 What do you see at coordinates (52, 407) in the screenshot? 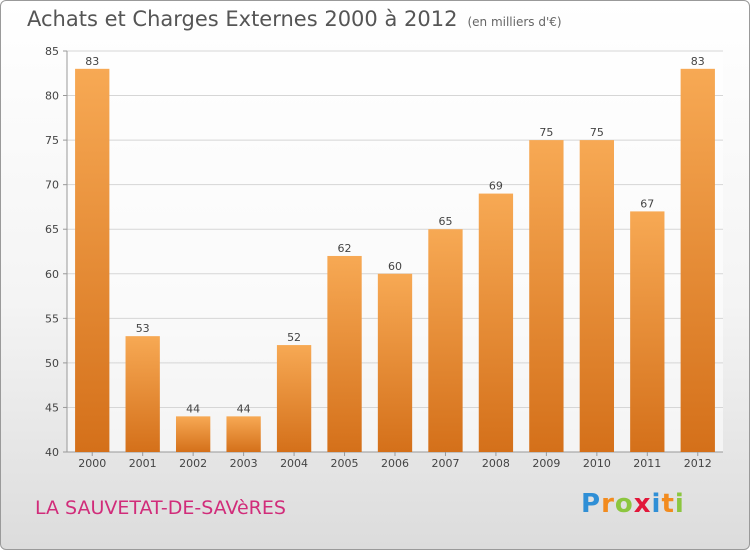
I see `y-tick-label: 45` at bounding box center [52, 407].